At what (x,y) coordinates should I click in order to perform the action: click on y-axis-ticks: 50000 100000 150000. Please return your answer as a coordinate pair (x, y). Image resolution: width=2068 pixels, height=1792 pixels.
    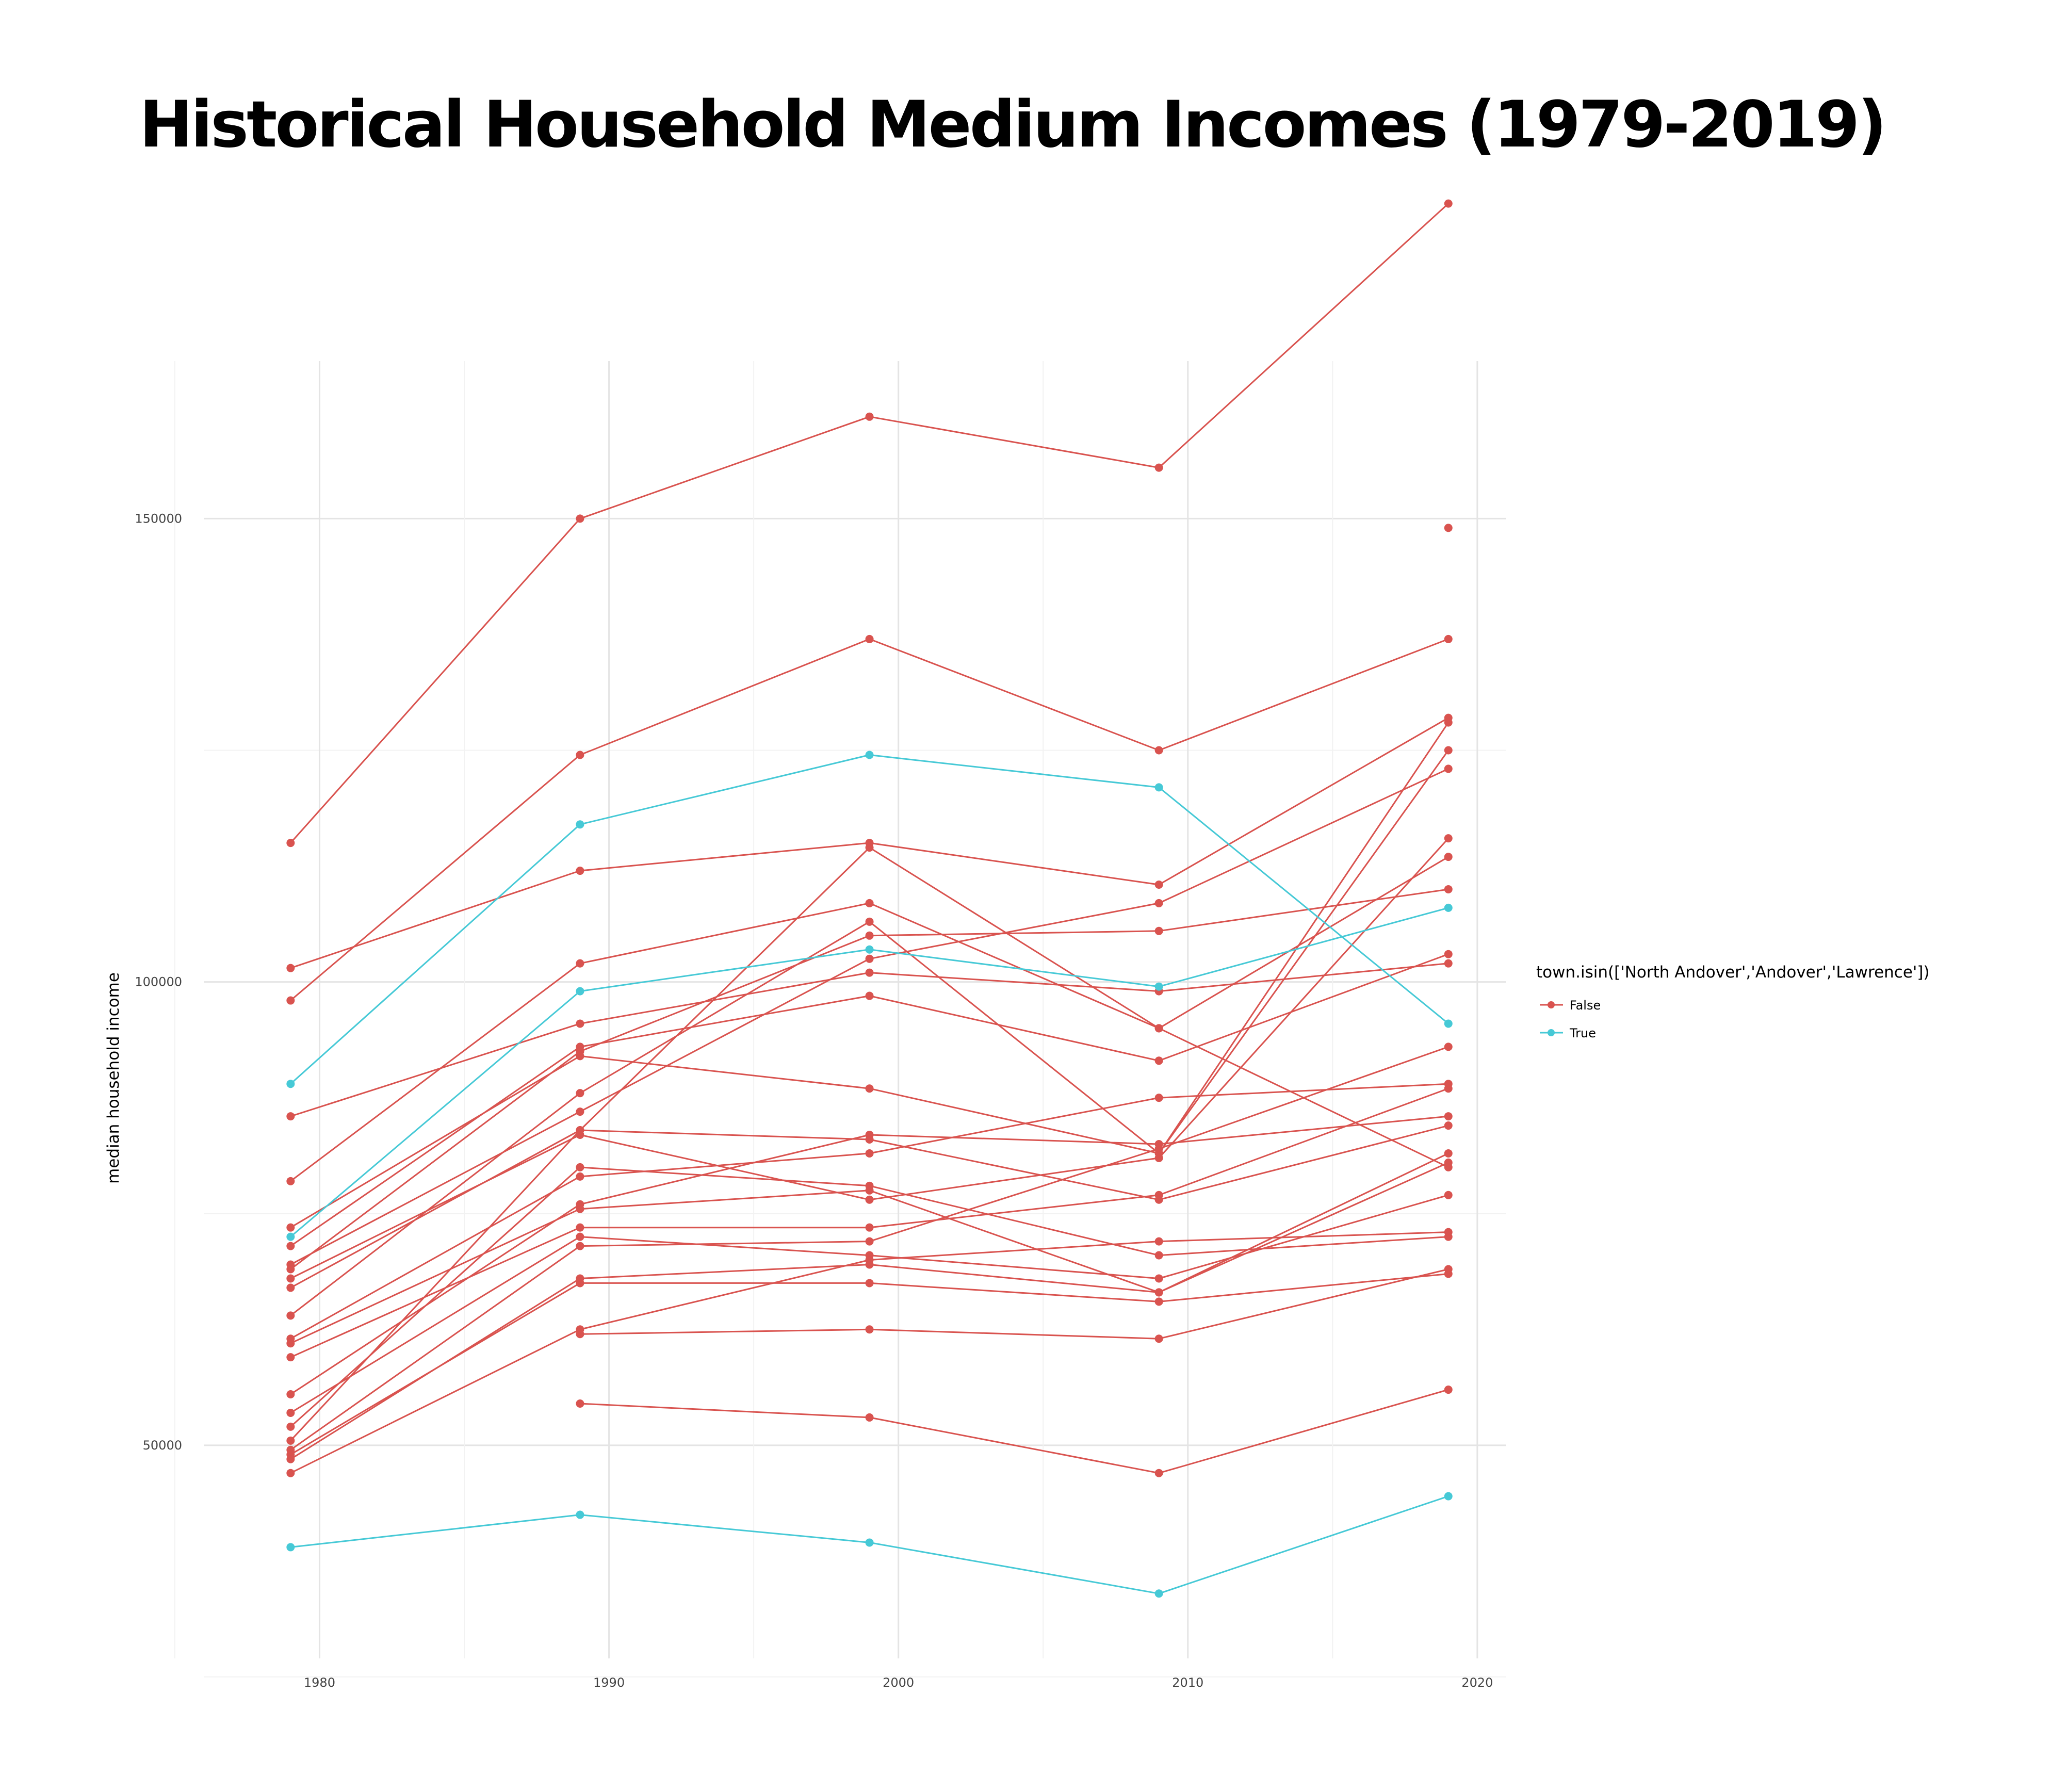
    Looking at the image, I should click on (158, 981).